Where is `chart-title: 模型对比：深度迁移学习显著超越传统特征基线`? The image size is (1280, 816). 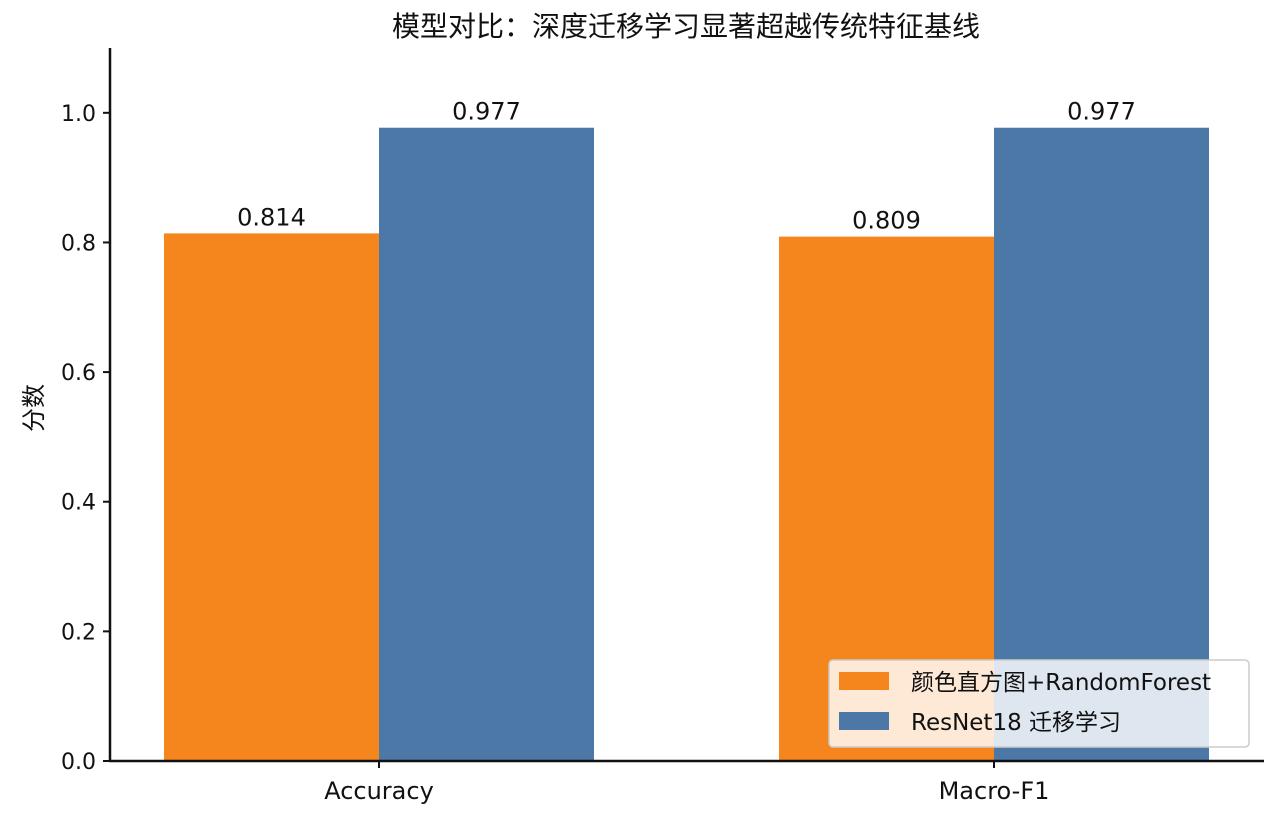 chart-title: 模型对比：深度迁移学习显著超越传统特征基线 is located at coordinates (686, 26).